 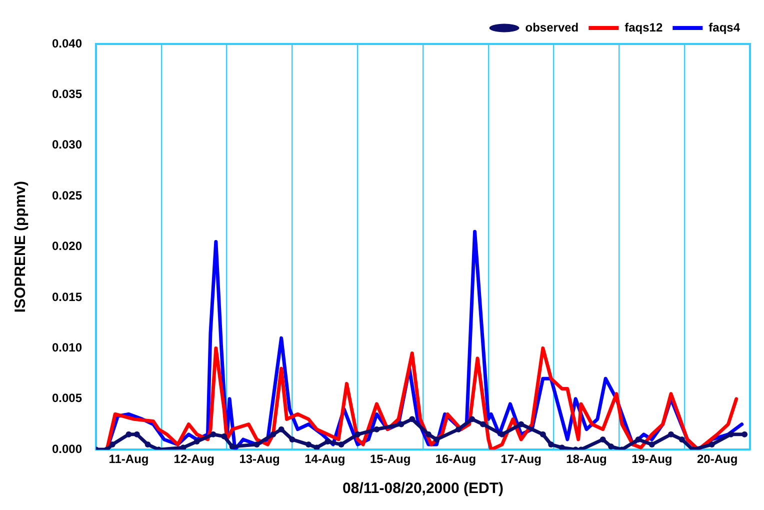 What do you see at coordinates (586, 459) in the screenshot?
I see `x-tick-label: 18-Aug` at bounding box center [586, 459].